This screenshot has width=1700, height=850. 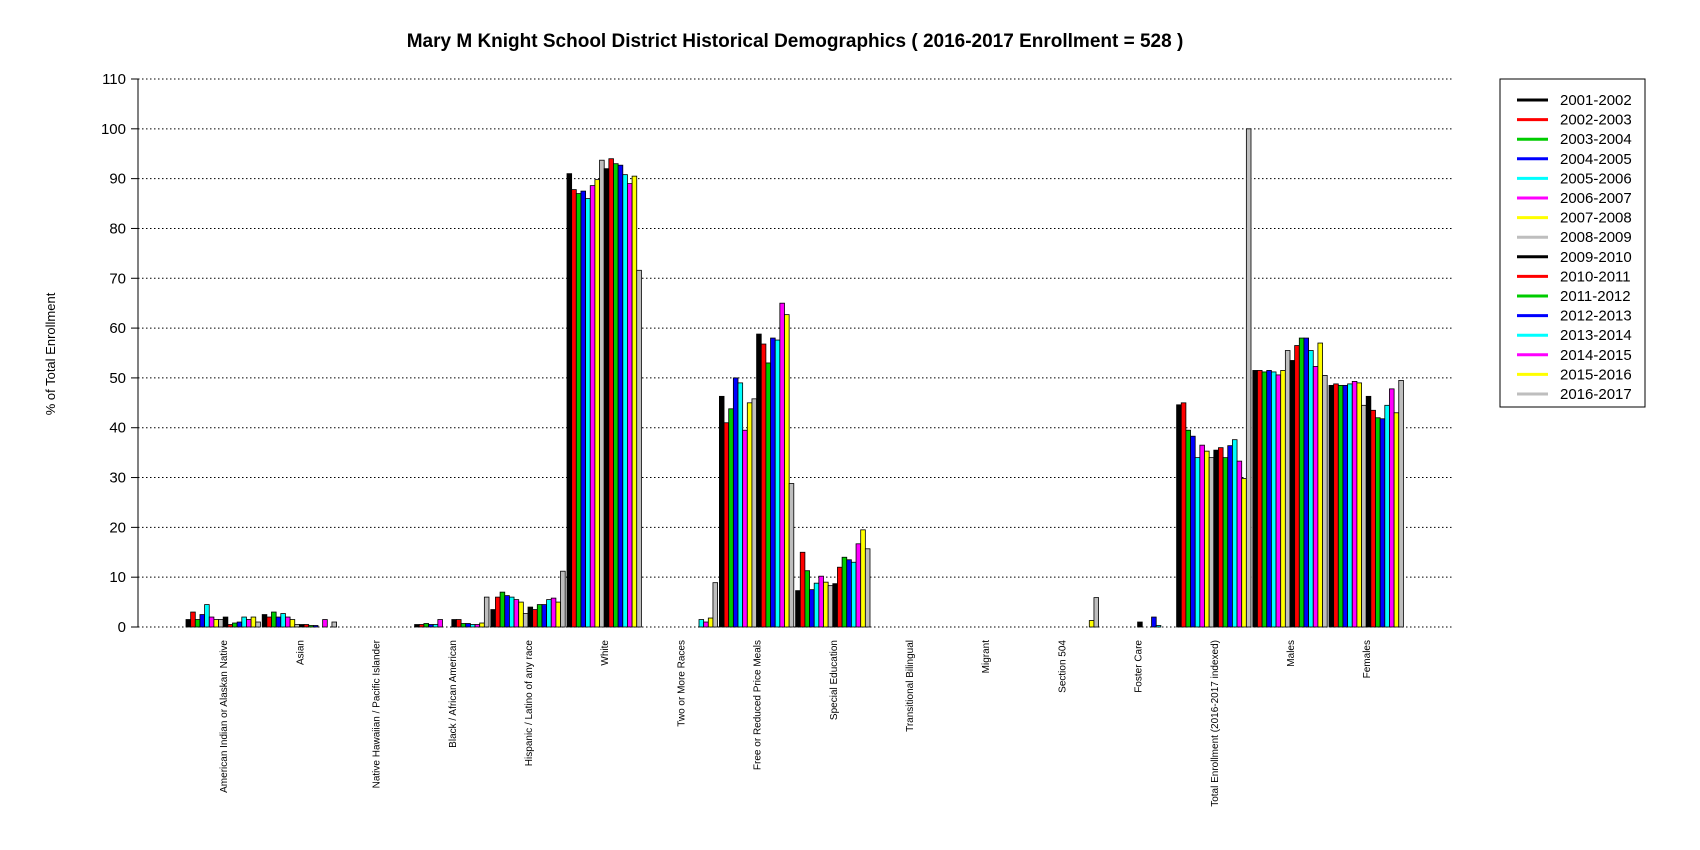 What do you see at coordinates (1596, 100) in the screenshot?
I see `legend-entry: 2001-2002` at bounding box center [1596, 100].